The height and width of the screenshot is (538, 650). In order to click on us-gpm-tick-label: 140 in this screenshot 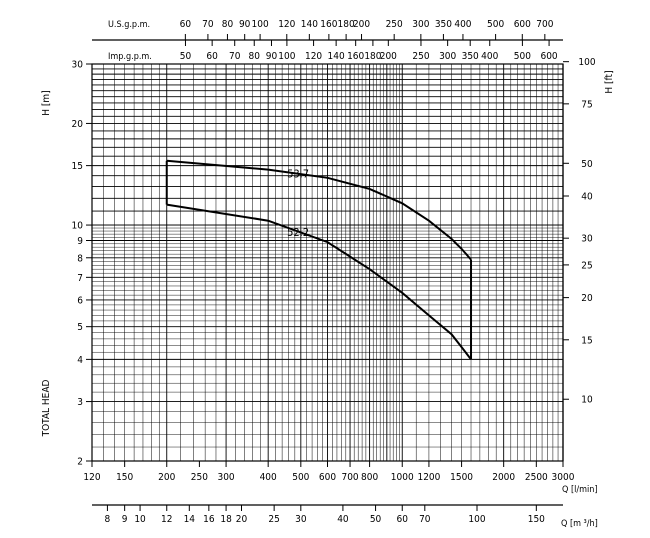, I will do `click(309, 24)`.